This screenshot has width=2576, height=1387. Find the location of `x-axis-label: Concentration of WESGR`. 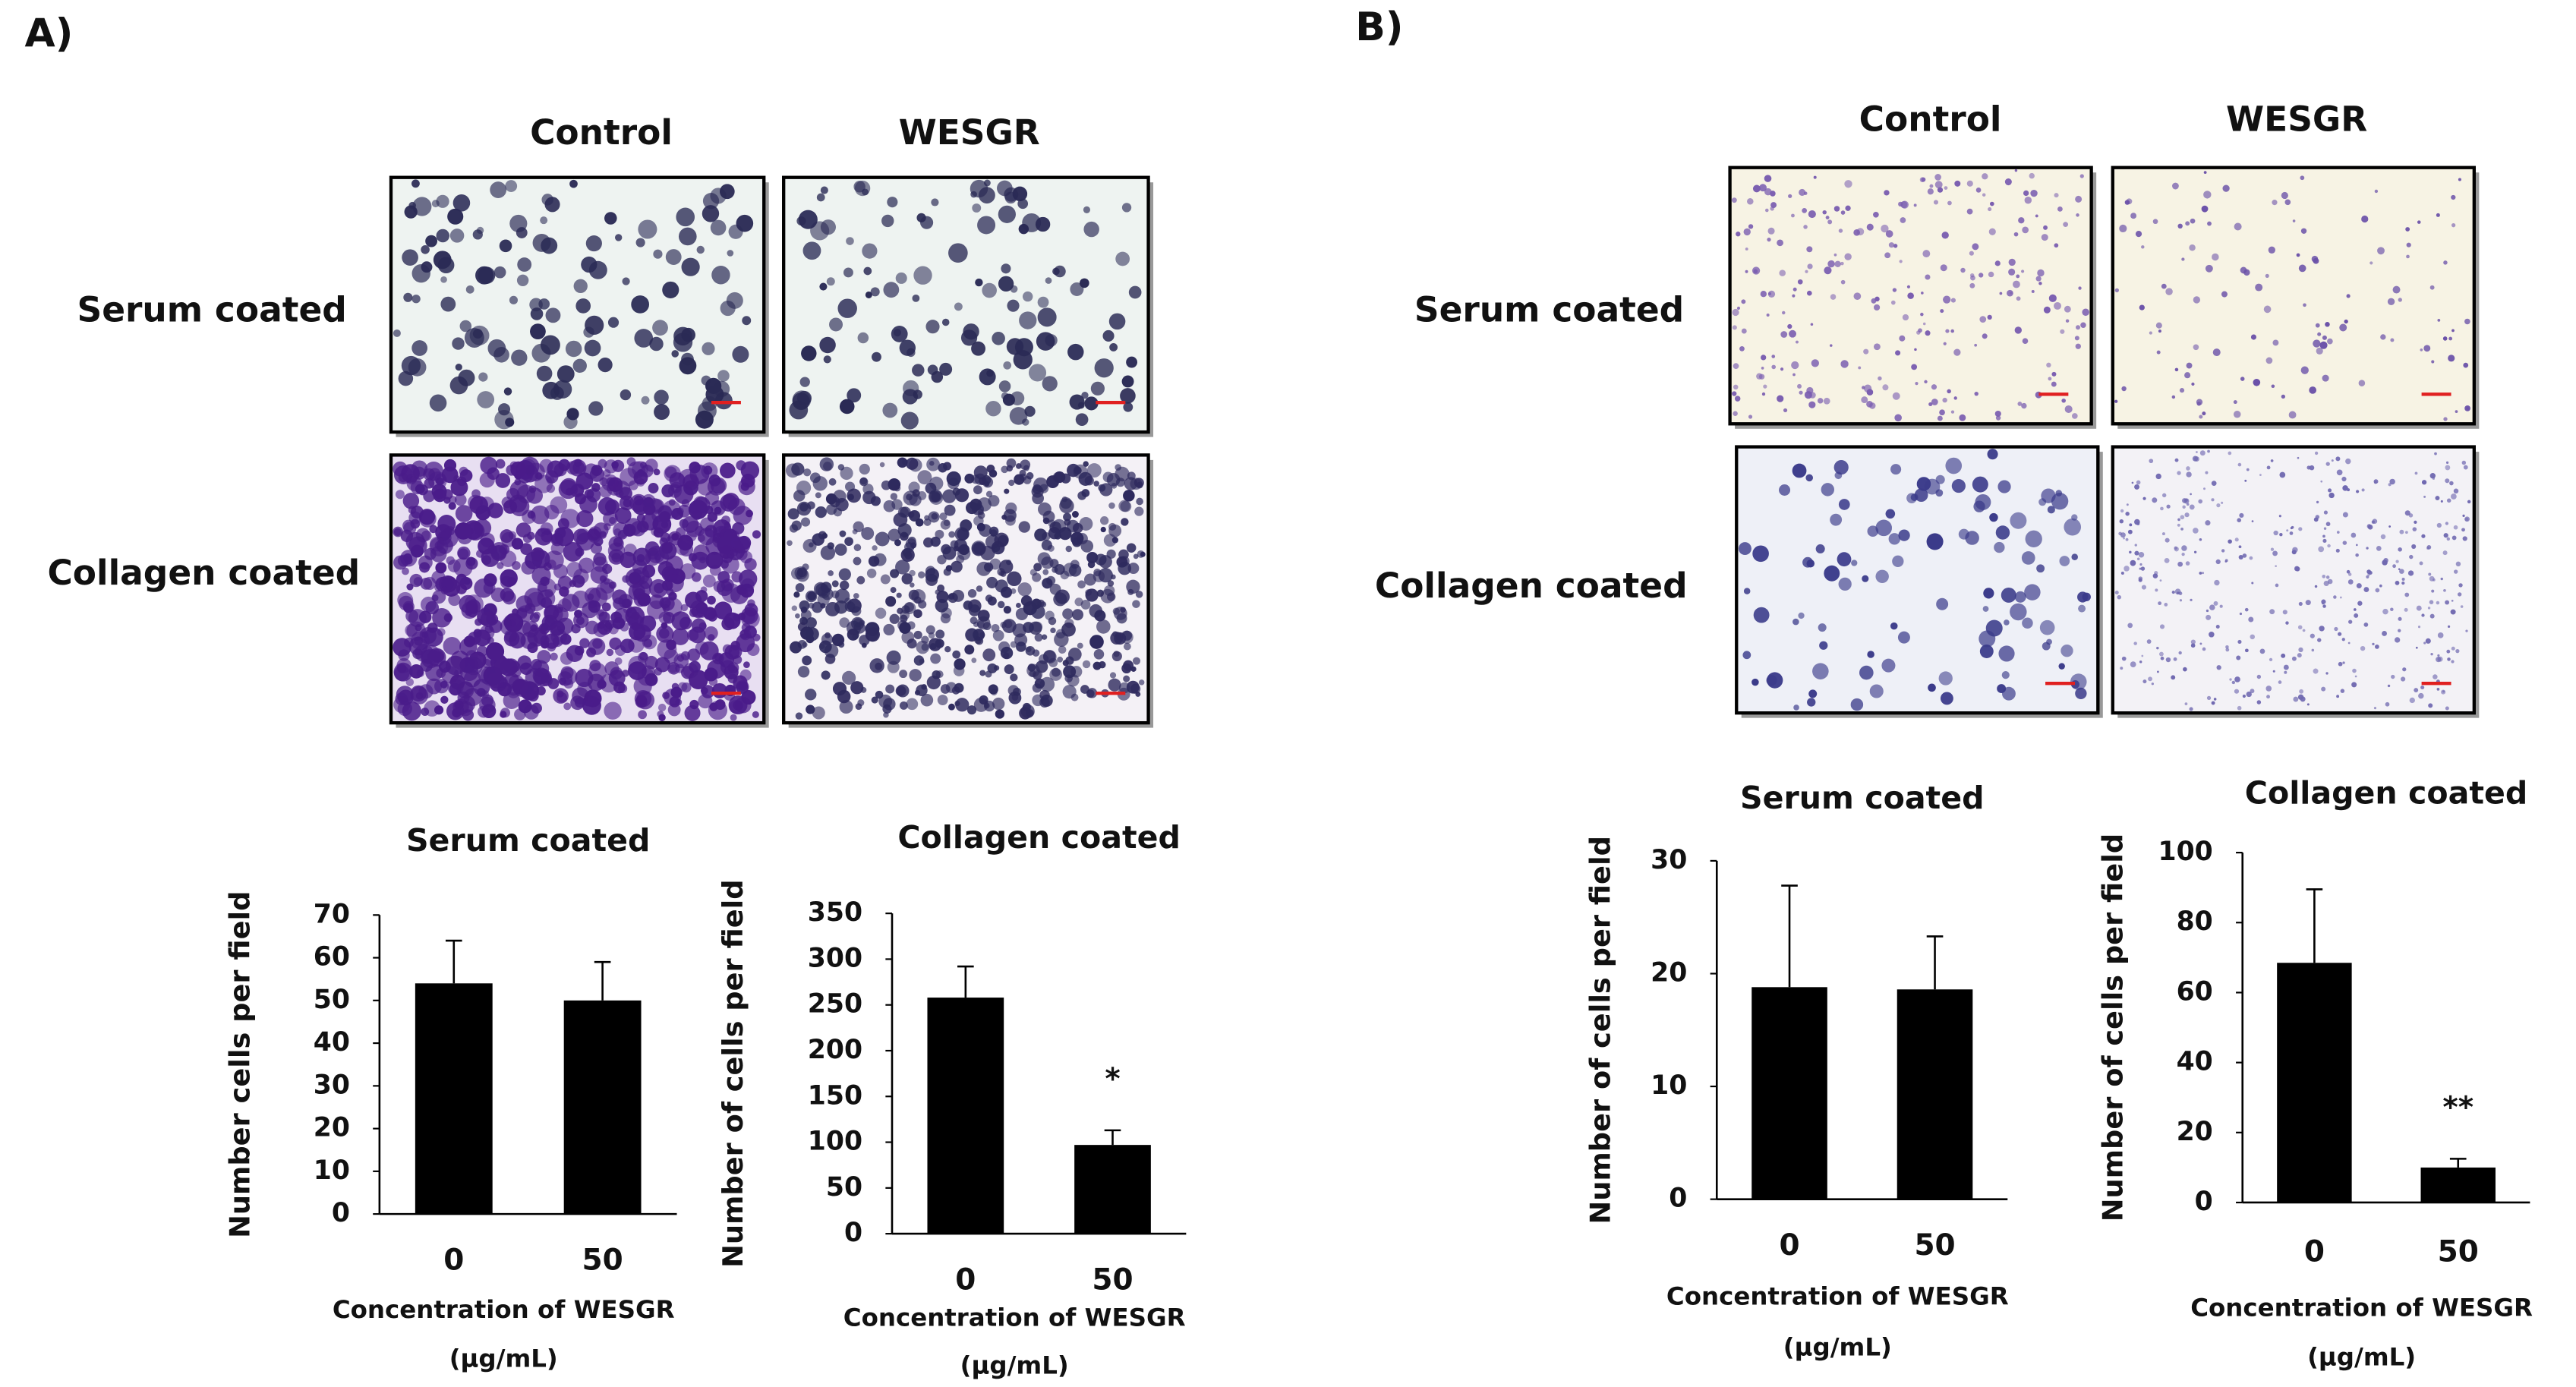

x-axis-label: Concentration of WESGR is located at coordinates (1014, 1317).